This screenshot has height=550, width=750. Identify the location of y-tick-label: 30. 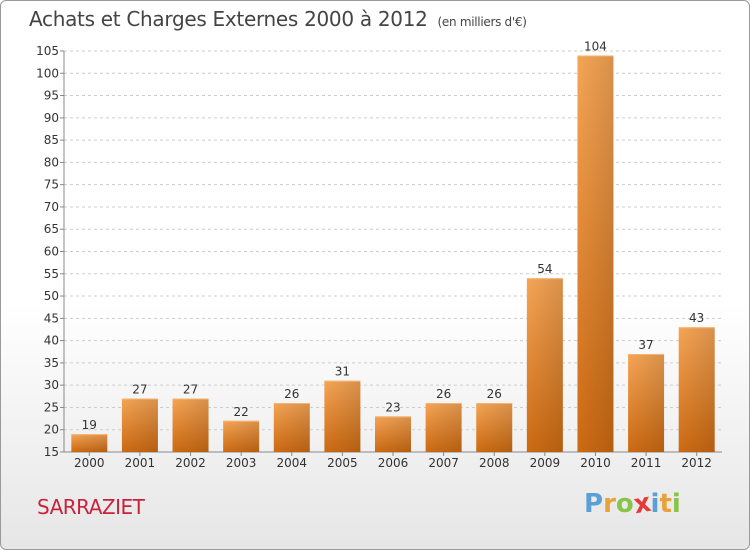
(51, 385).